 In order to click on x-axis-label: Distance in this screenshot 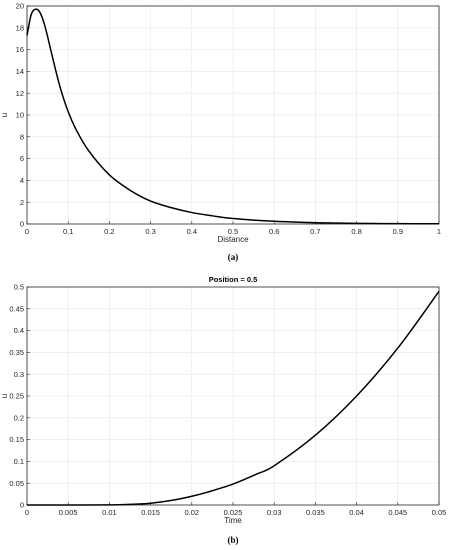, I will do `click(233, 239)`.